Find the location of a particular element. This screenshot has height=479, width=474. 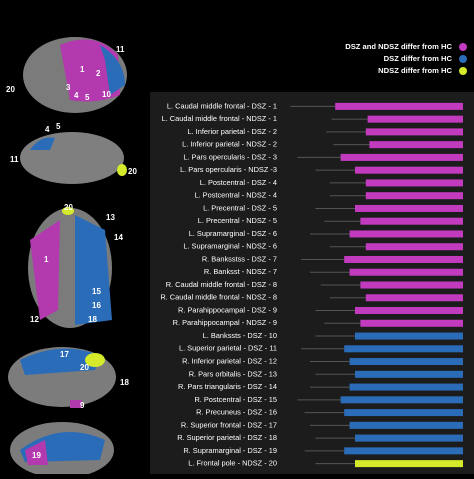

category-label: L. Inferior parietal - DSZ - 2 is located at coordinates (232, 131).